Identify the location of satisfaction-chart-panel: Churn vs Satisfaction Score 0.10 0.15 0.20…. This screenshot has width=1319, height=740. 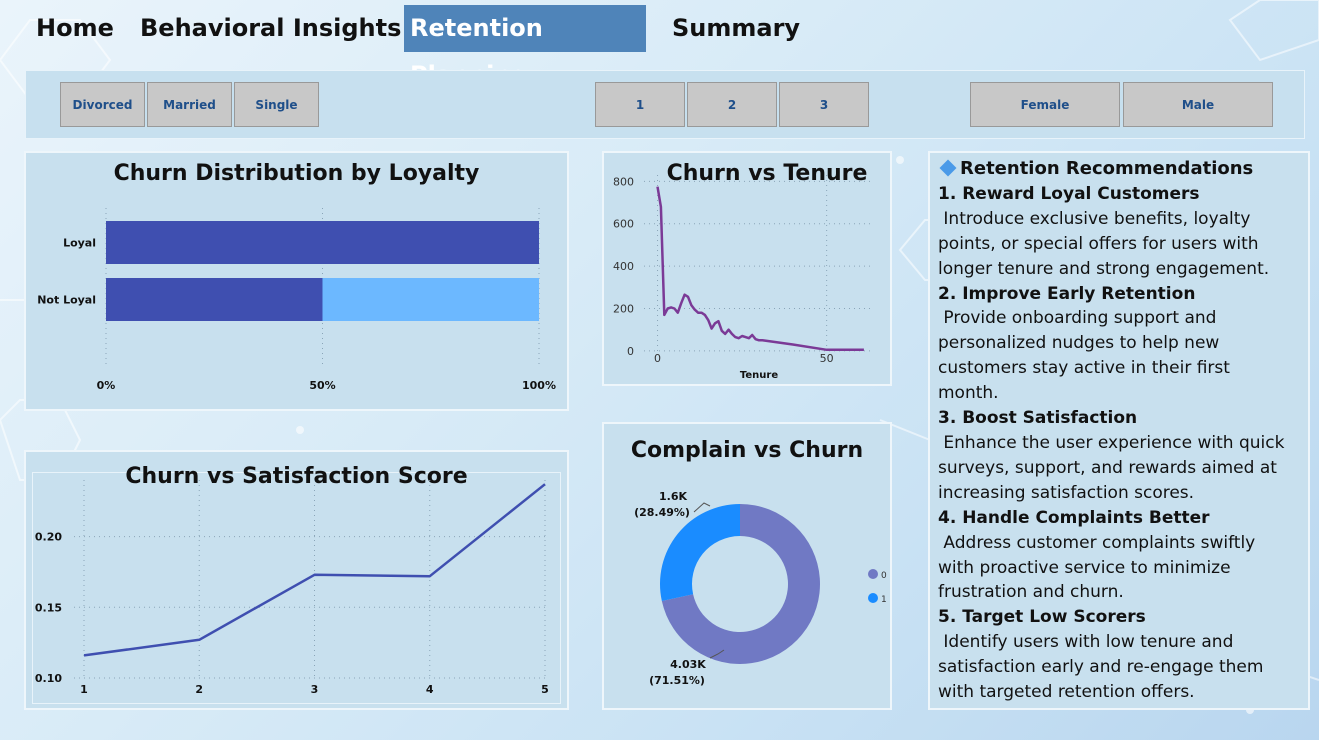
(296, 580).